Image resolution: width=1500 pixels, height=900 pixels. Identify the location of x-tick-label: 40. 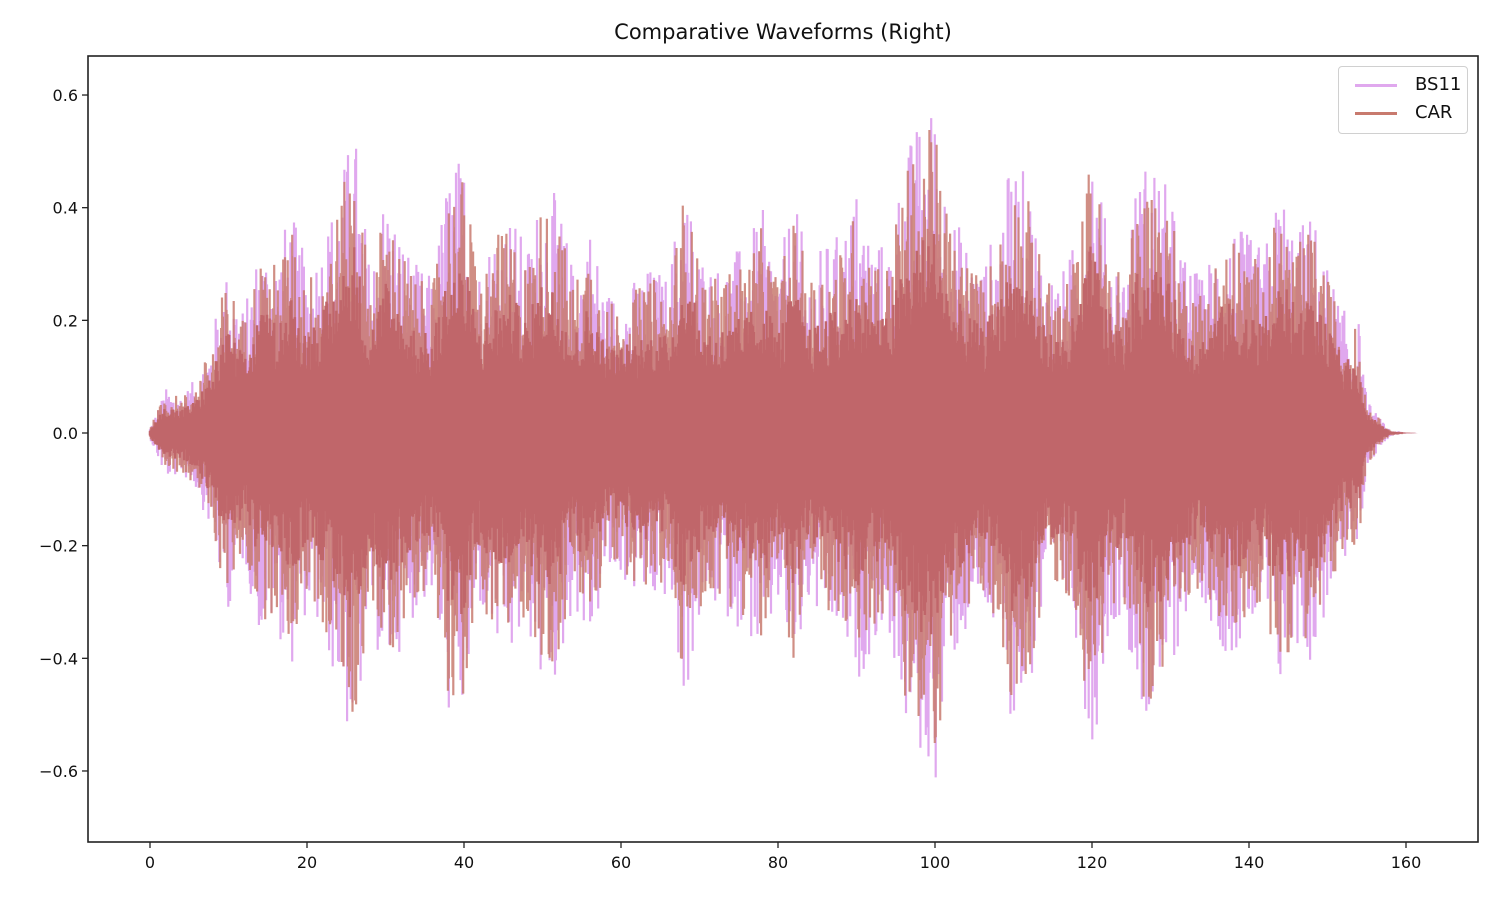
(464, 862).